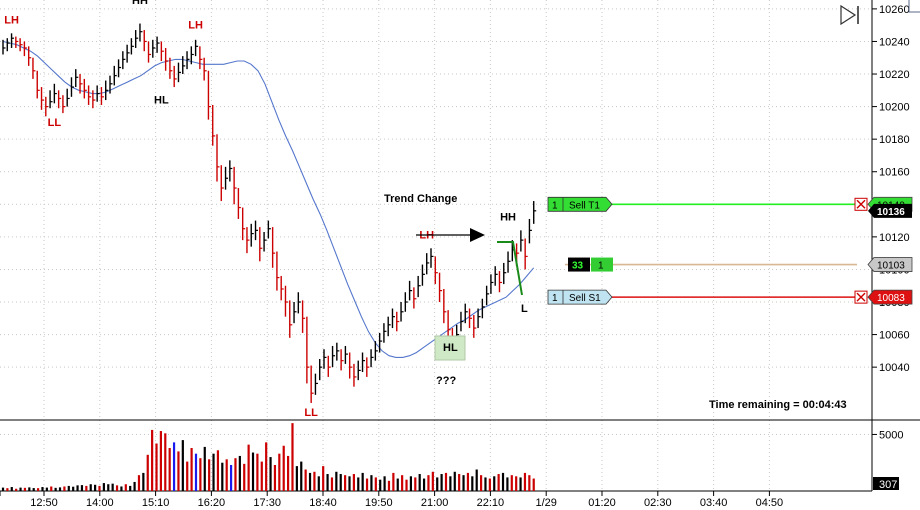 This screenshot has width=920, height=510. Describe the element at coordinates (894, 140) in the screenshot. I see `price-tick-label: 10180` at that location.